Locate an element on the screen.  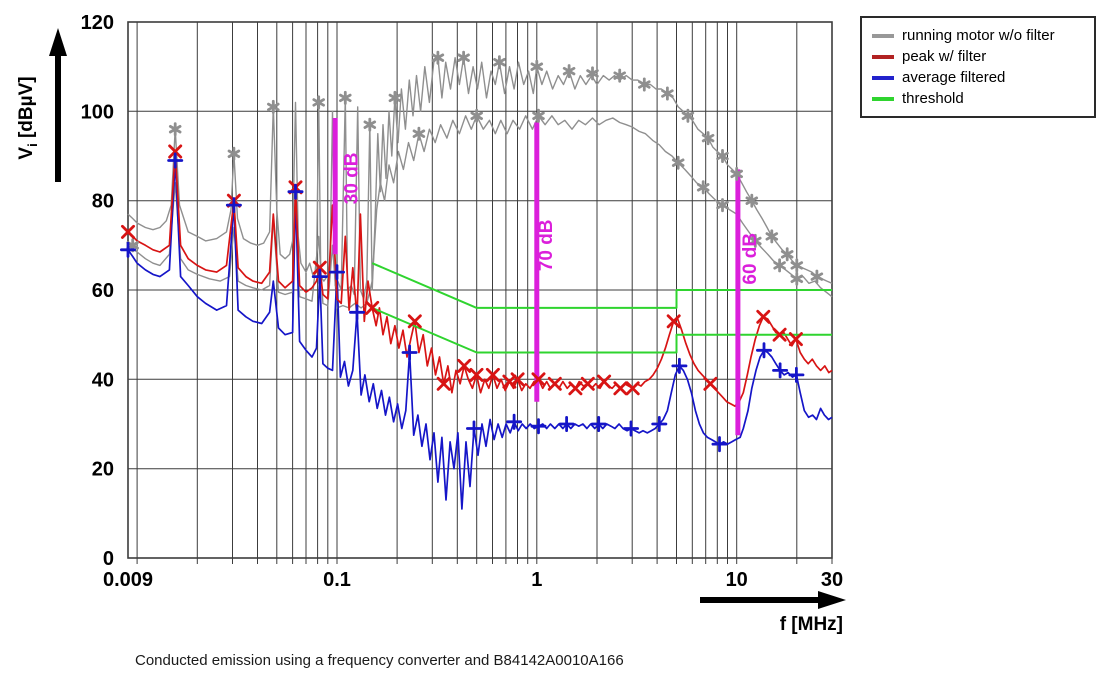
y-tick-label: 40 is located at coordinates (103, 380).